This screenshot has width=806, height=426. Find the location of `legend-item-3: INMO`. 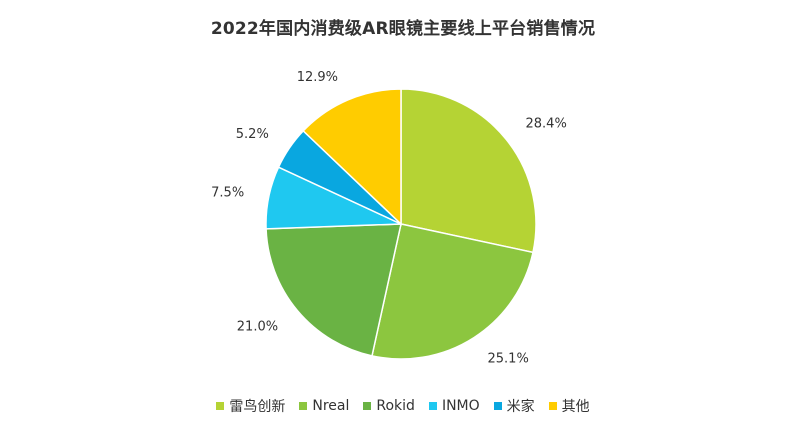

legend-item-3: INMO is located at coordinates (454, 406).